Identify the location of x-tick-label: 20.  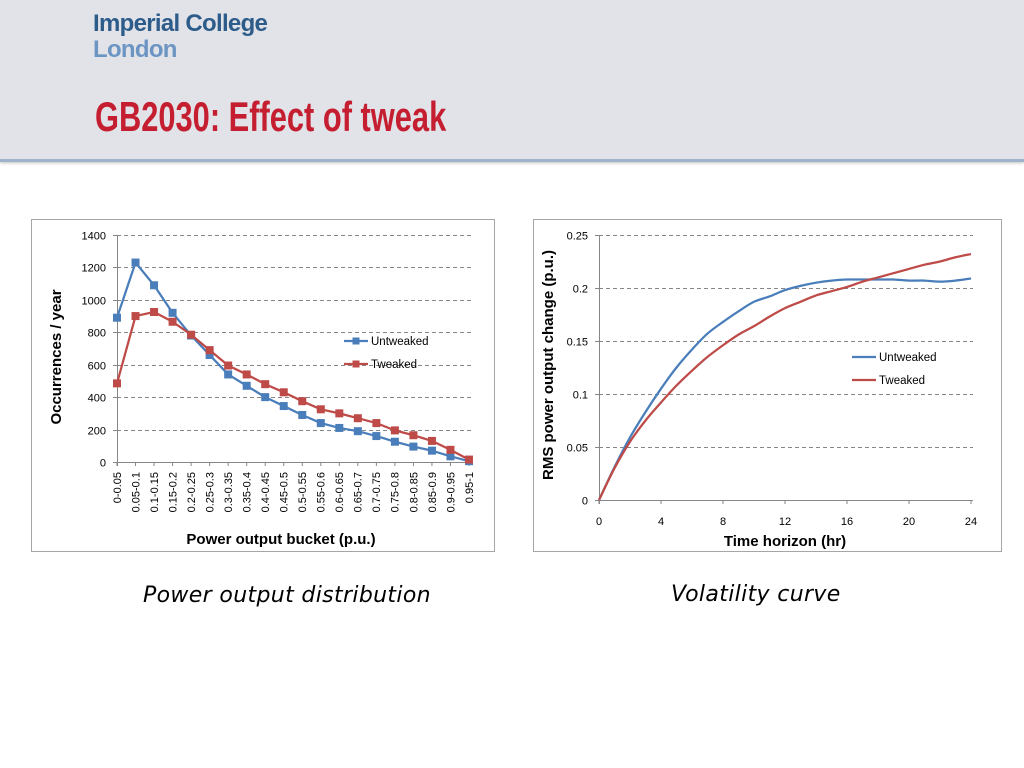
(909, 522).